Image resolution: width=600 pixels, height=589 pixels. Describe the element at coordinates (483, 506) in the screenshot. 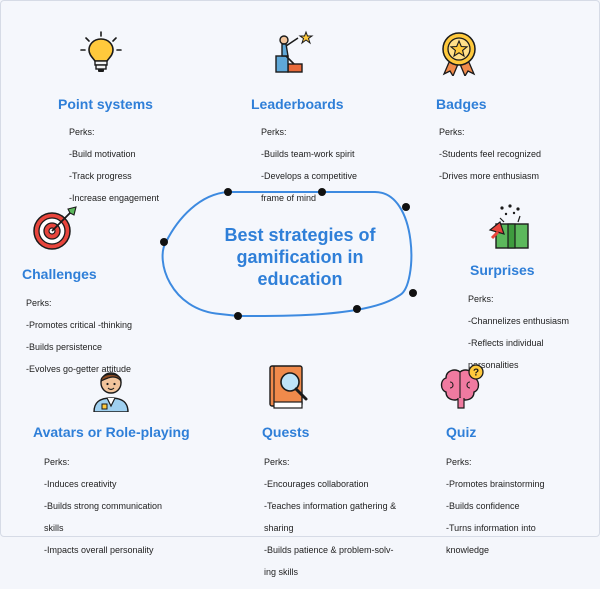

I see `perk-item: -Builds confidence` at that location.